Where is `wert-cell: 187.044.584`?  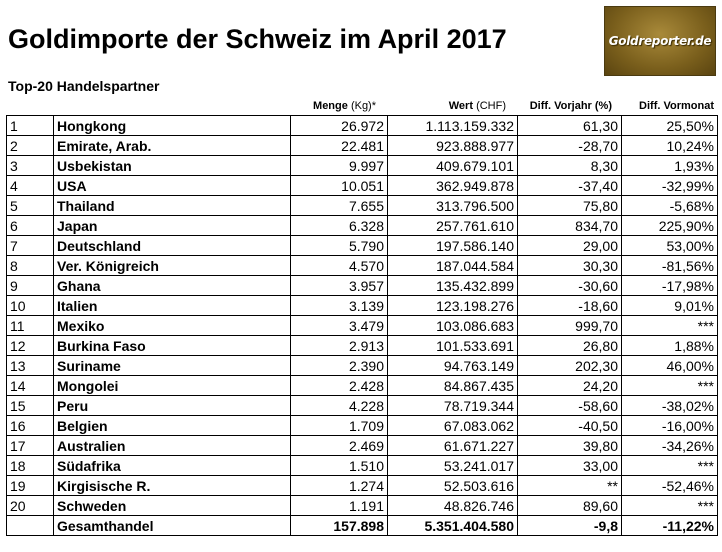
wert-cell: 187.044.584 is located at coordinates (452, 265).